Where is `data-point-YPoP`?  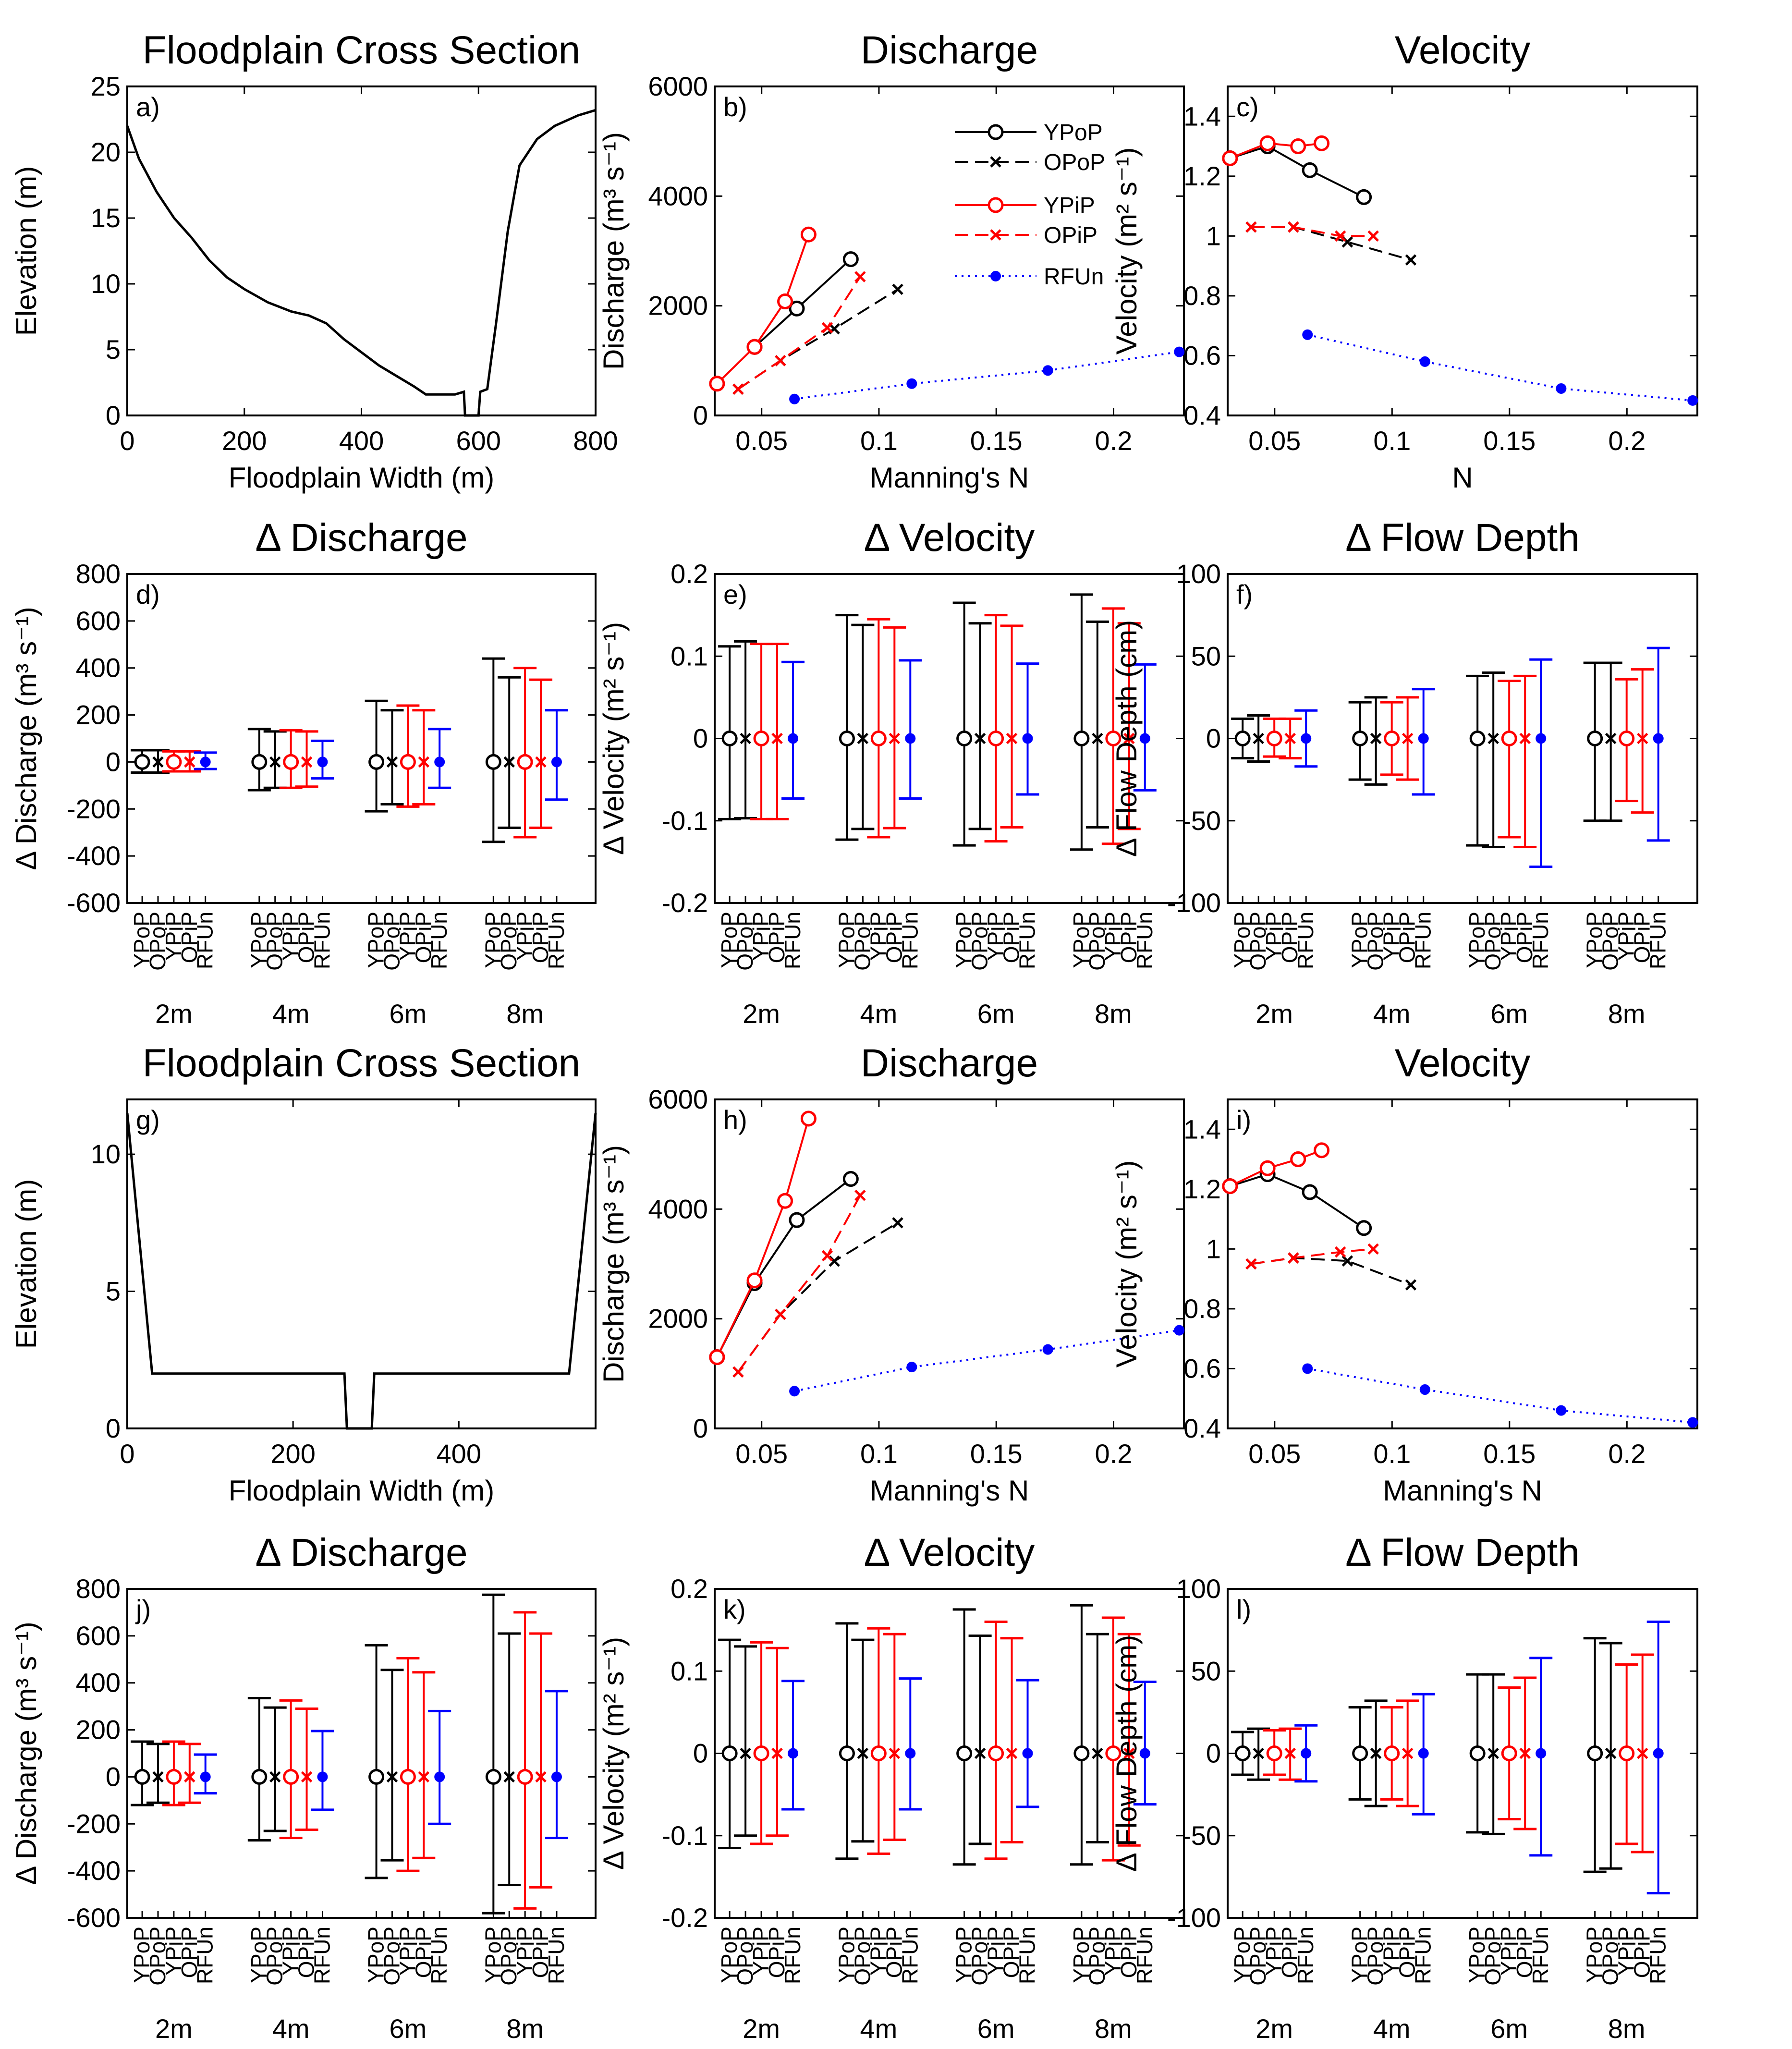 data-point-YPoP is located at coordinates (1310, 1192).